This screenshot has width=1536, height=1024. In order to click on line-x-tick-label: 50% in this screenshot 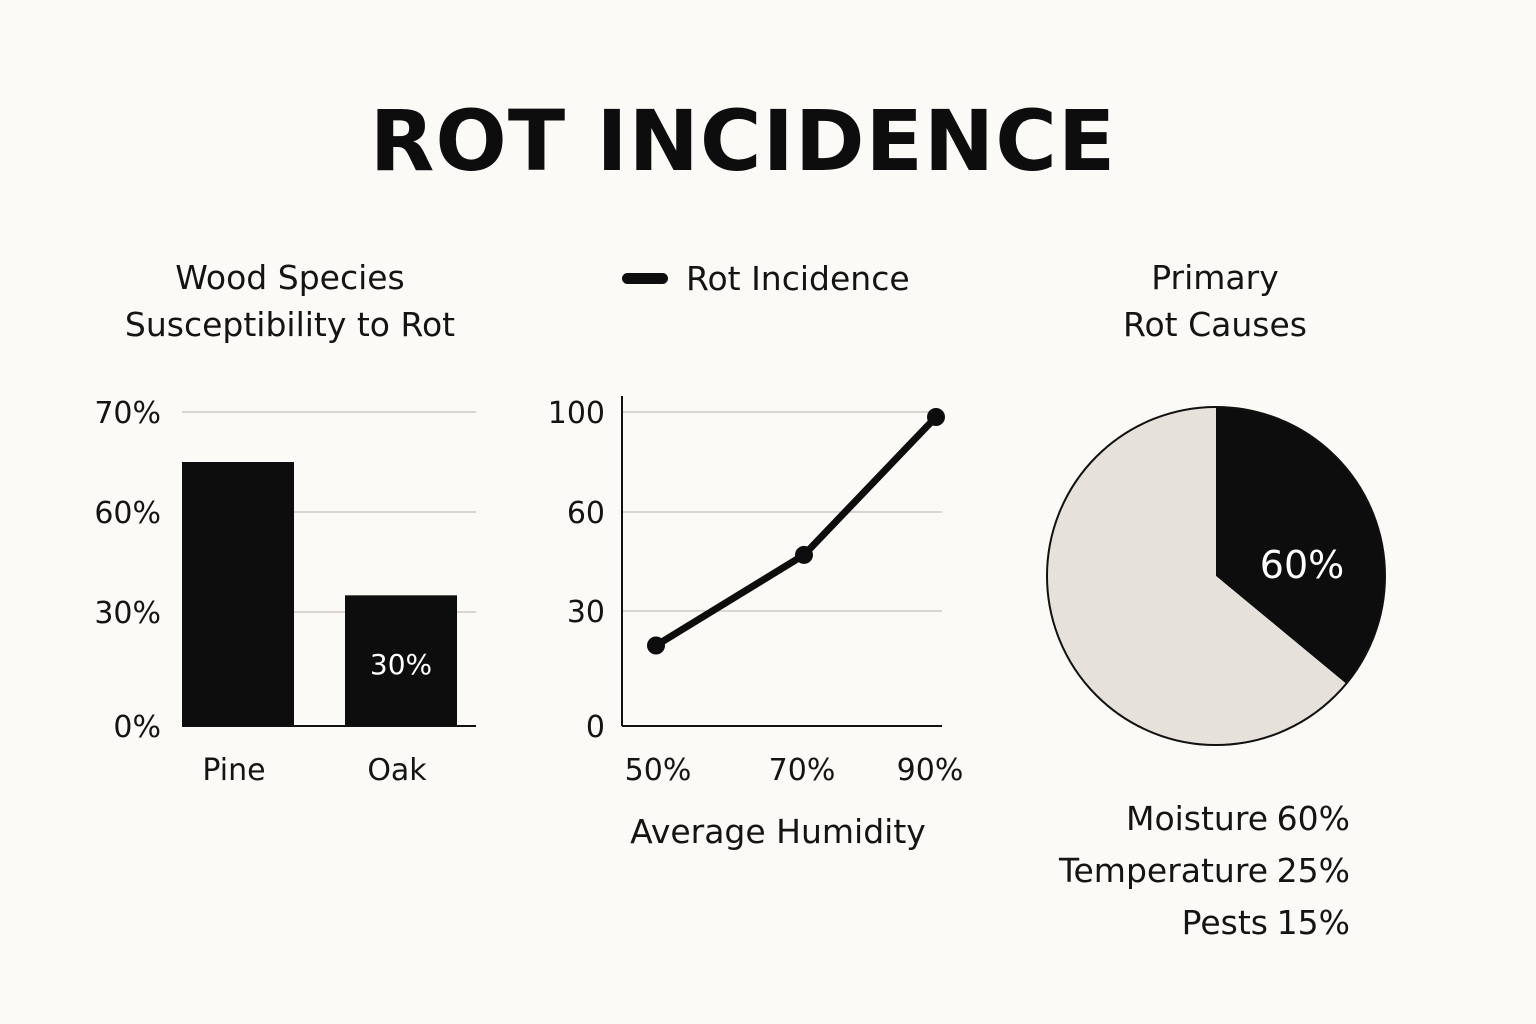, I will do `click(658, 770)`.